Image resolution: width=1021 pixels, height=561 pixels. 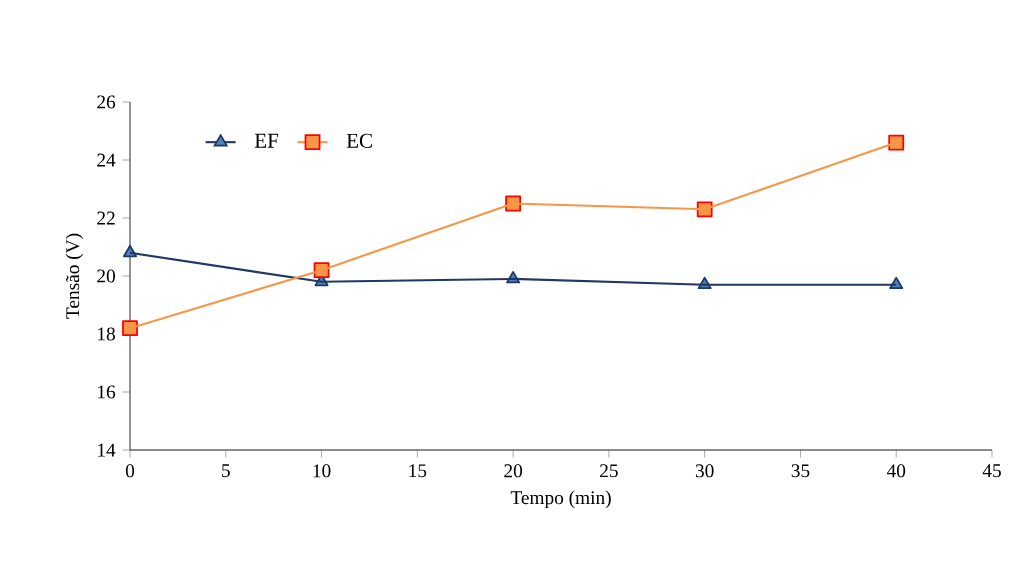 What do you see at coordinates (106, 276) in the screenshot?
I see `y-tick-label: 20` at bounding box center [106, 276].